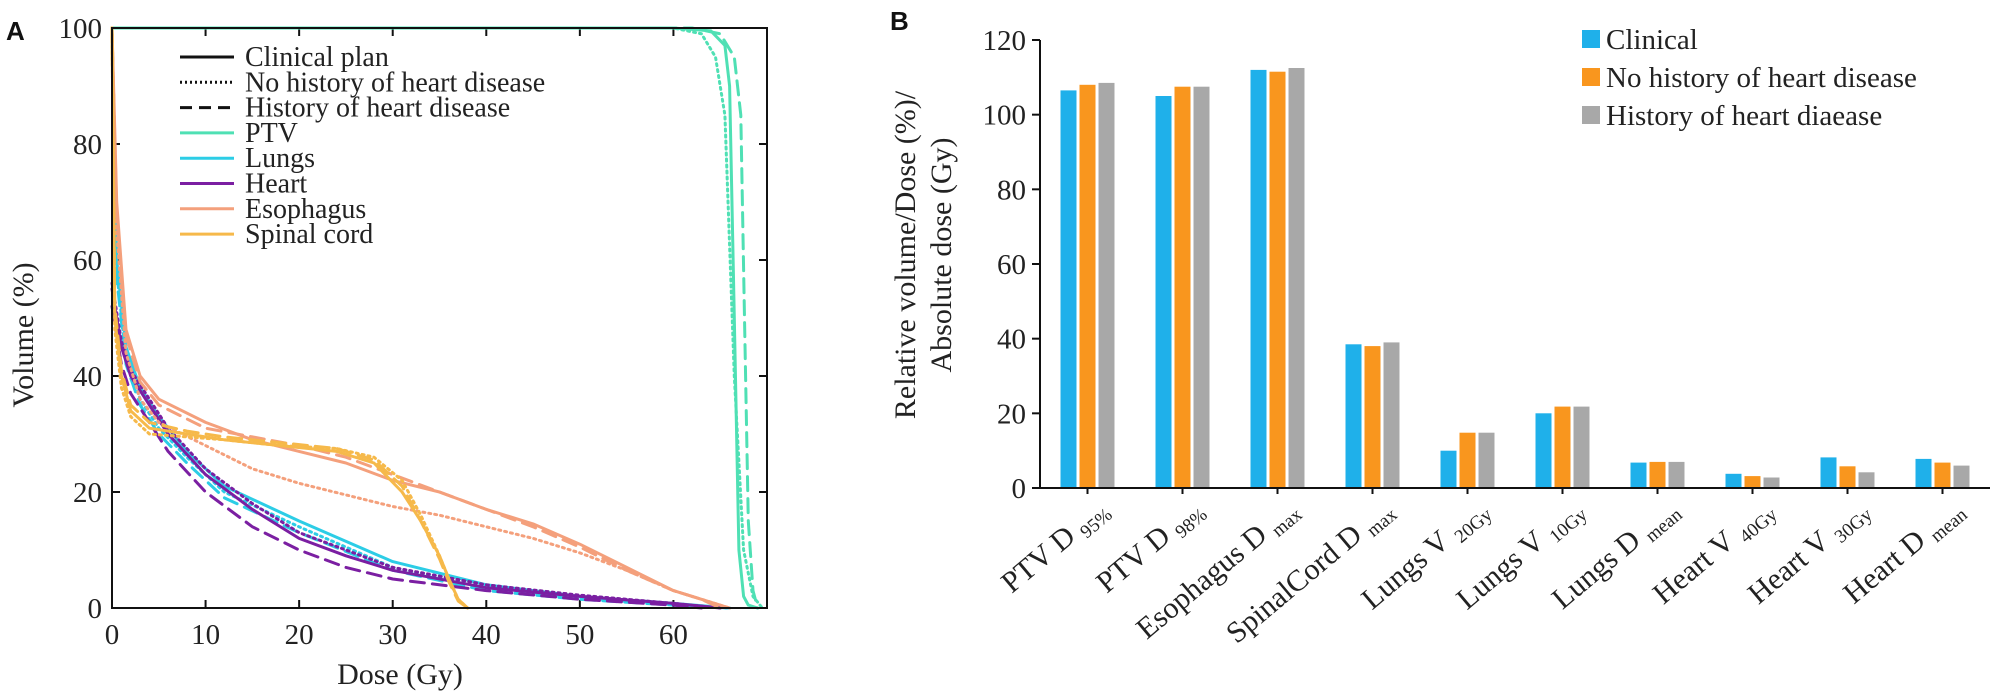 This screenshot has height=692, width=1997. What do you see at coordinates (280, 158) in the screenshot?
I see `legend-structure-label: Lungs` at bounding box center [280, 158].